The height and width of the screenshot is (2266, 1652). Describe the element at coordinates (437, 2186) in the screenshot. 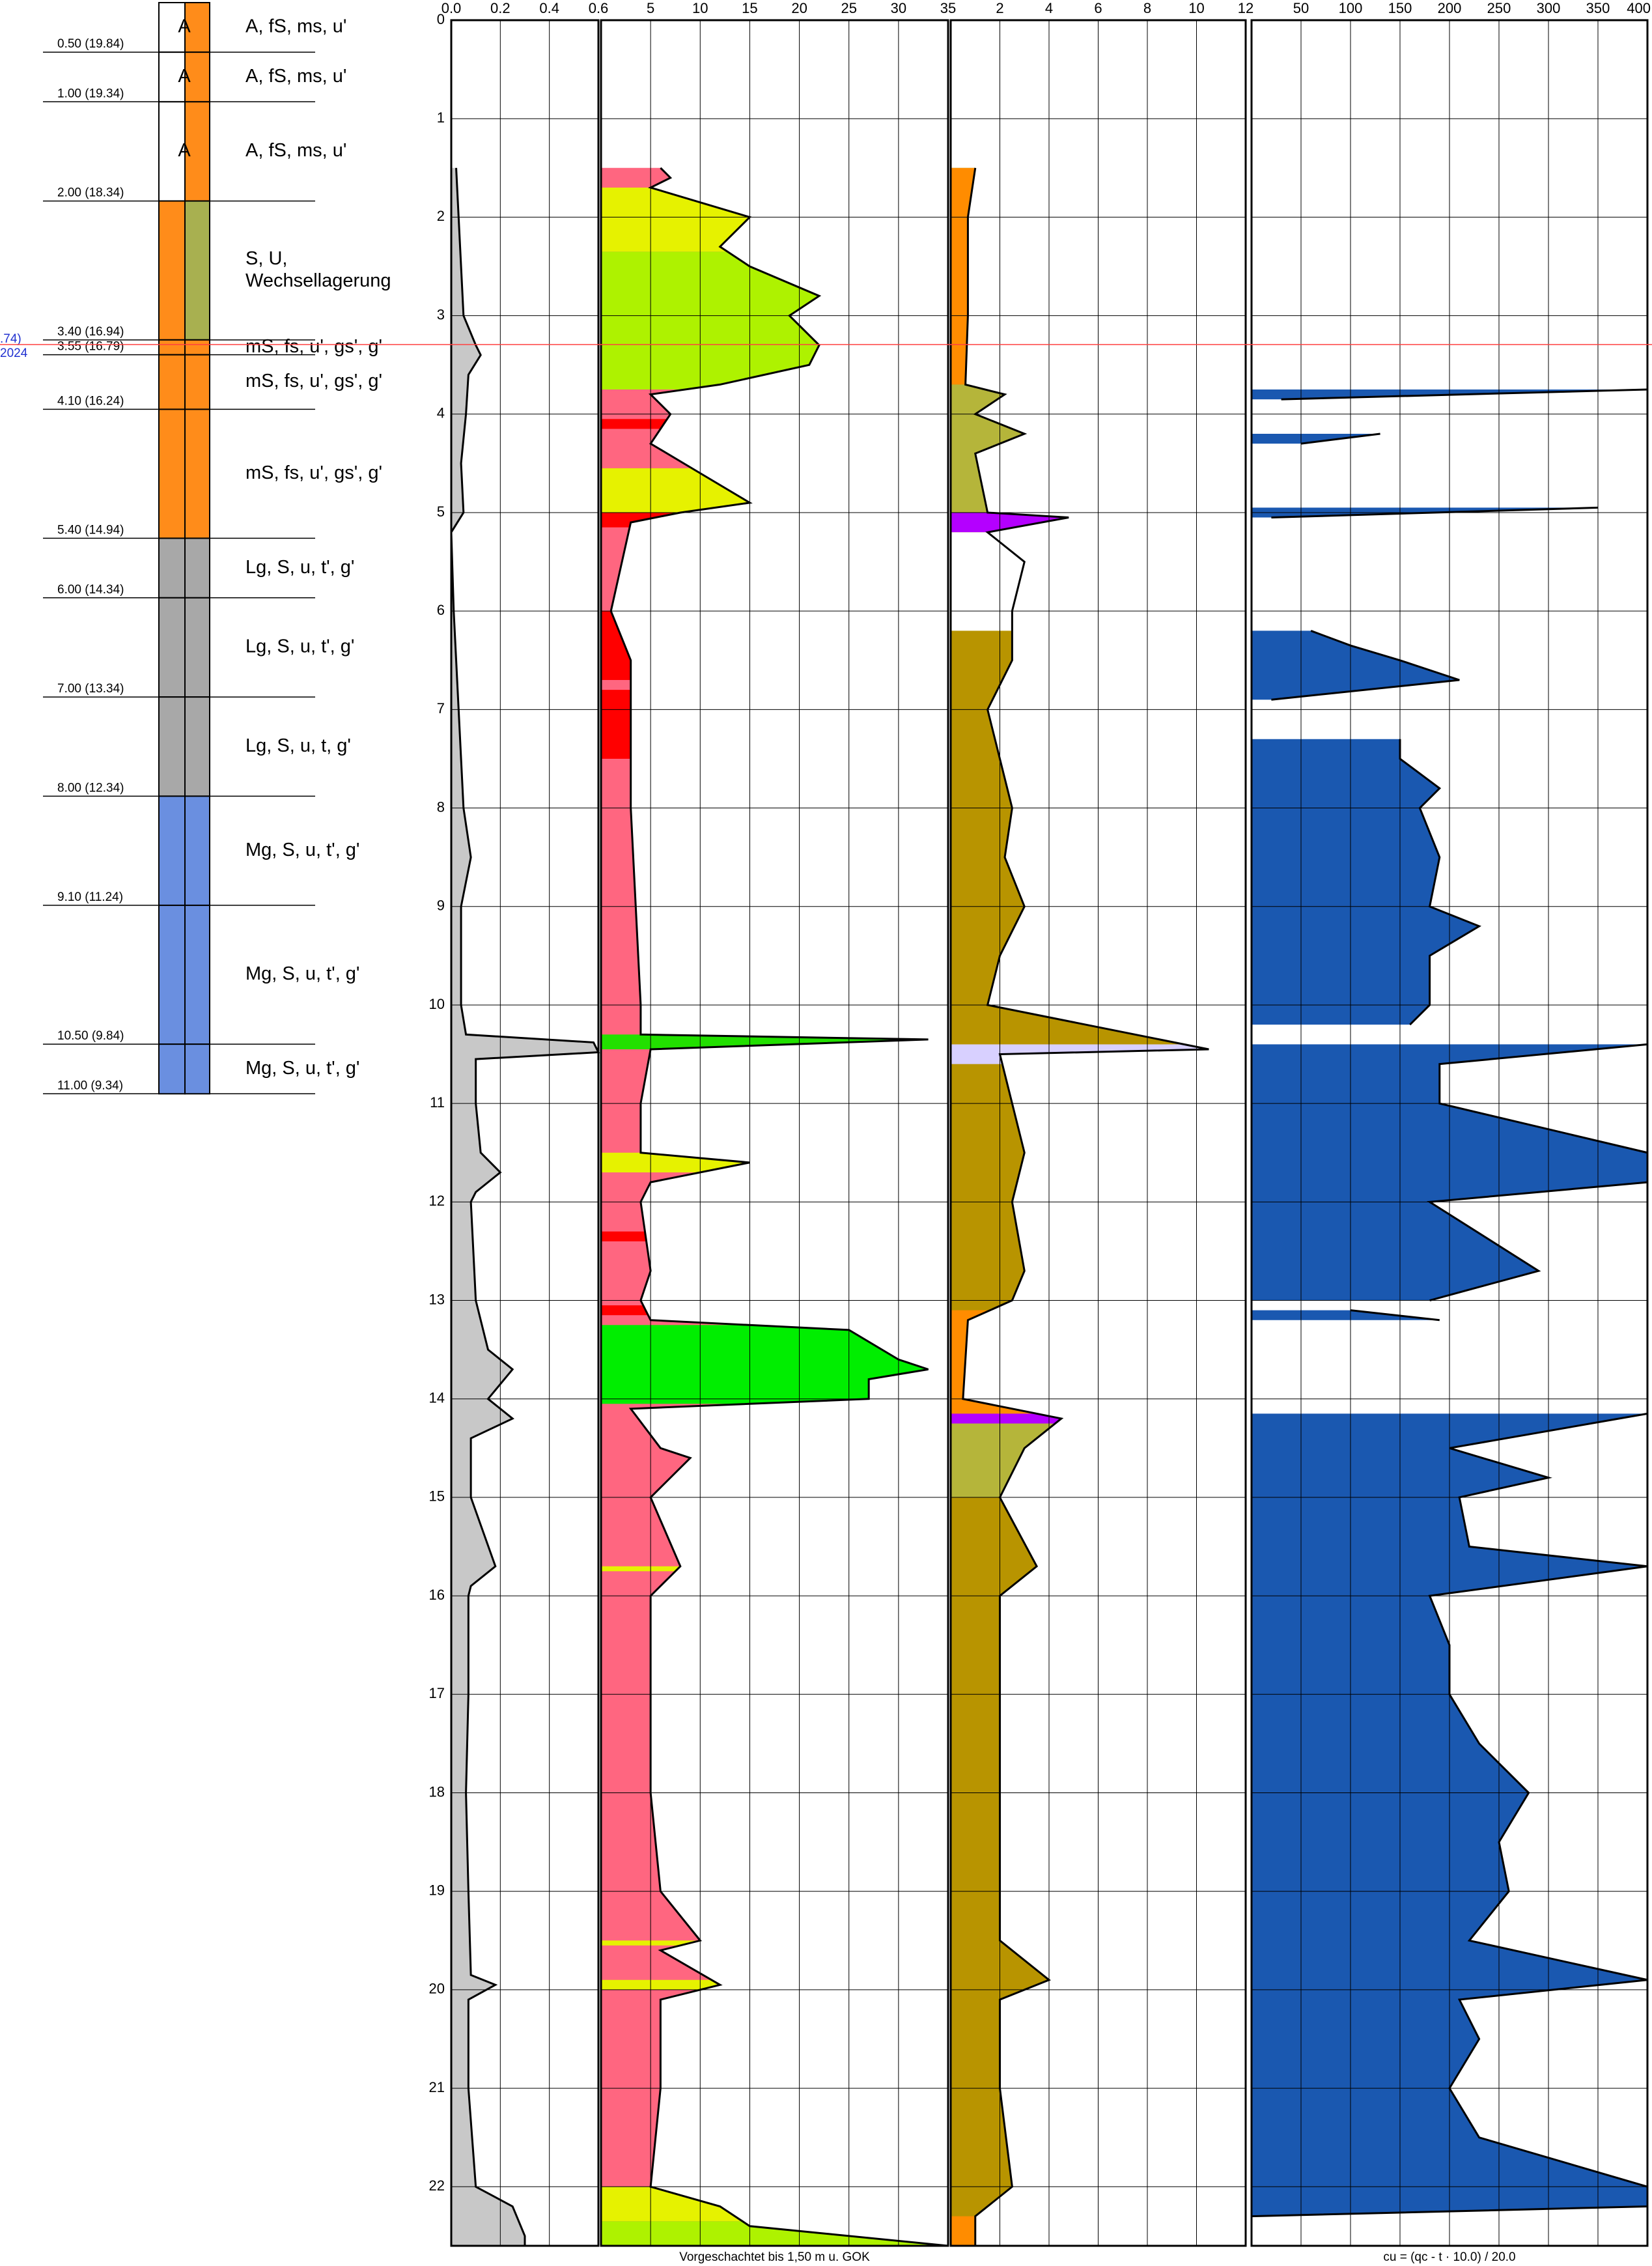

I see `y-tick-label: 22` at that location.